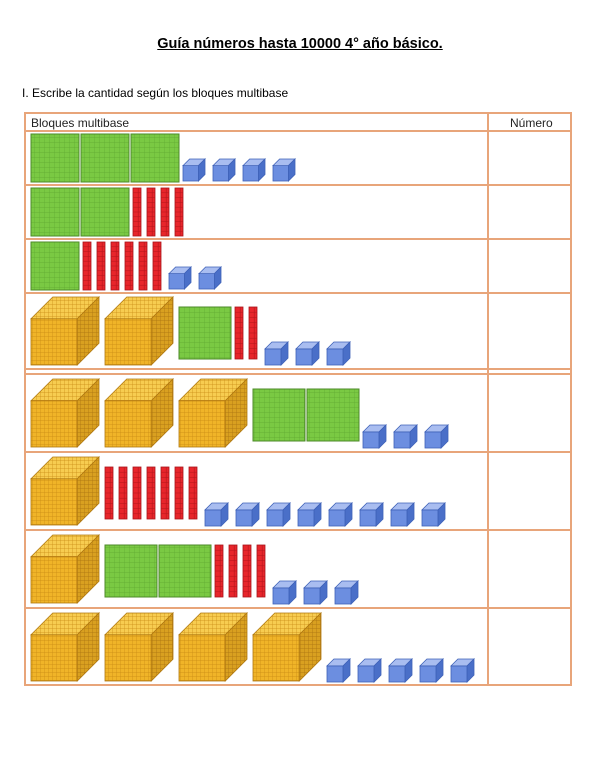  I want to click on header-number: Número, so click(531, 123).